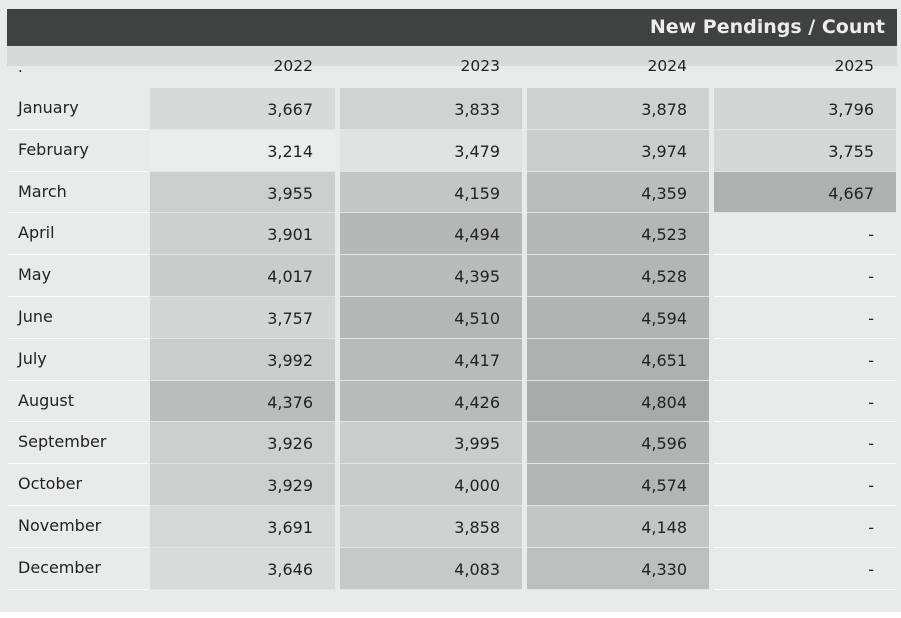 The height and width of the screenshot is (618, 901). Describe the element at coordinates (78, 443) in the screenshot. I see `row-label-september: September` at that location.